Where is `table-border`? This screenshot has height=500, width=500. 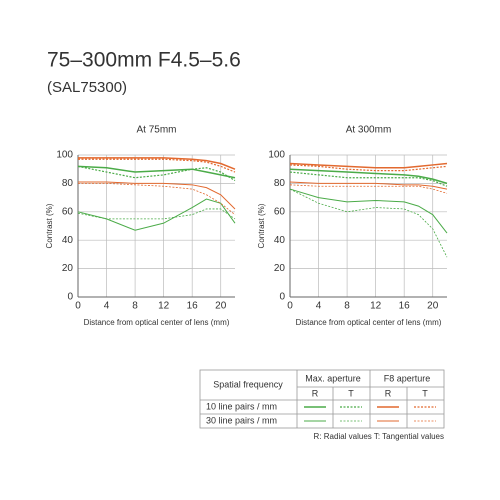 table-border is located at coordinates (322, 399).